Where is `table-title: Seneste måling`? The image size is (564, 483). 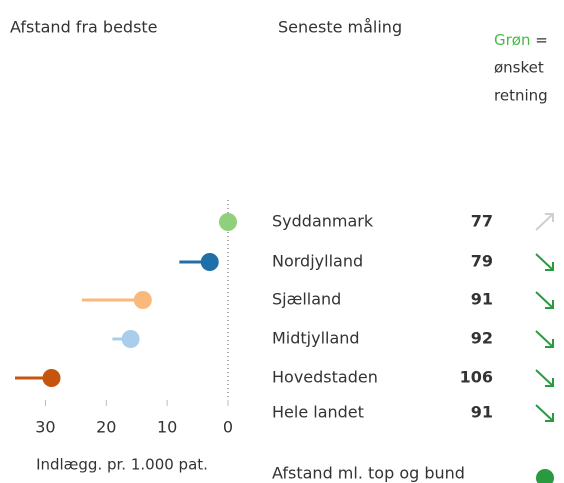
table-title: Seneste måling is located at coordinates (340, 27).